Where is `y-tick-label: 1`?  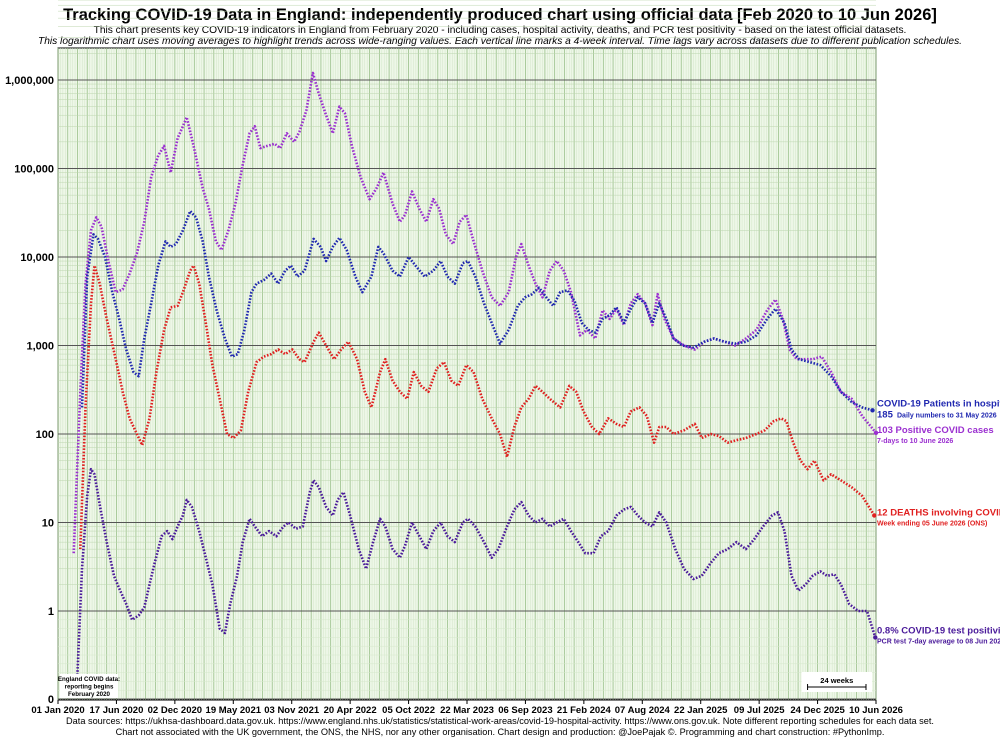
y-tick-label: 1 is located at coordinates (51, 612).